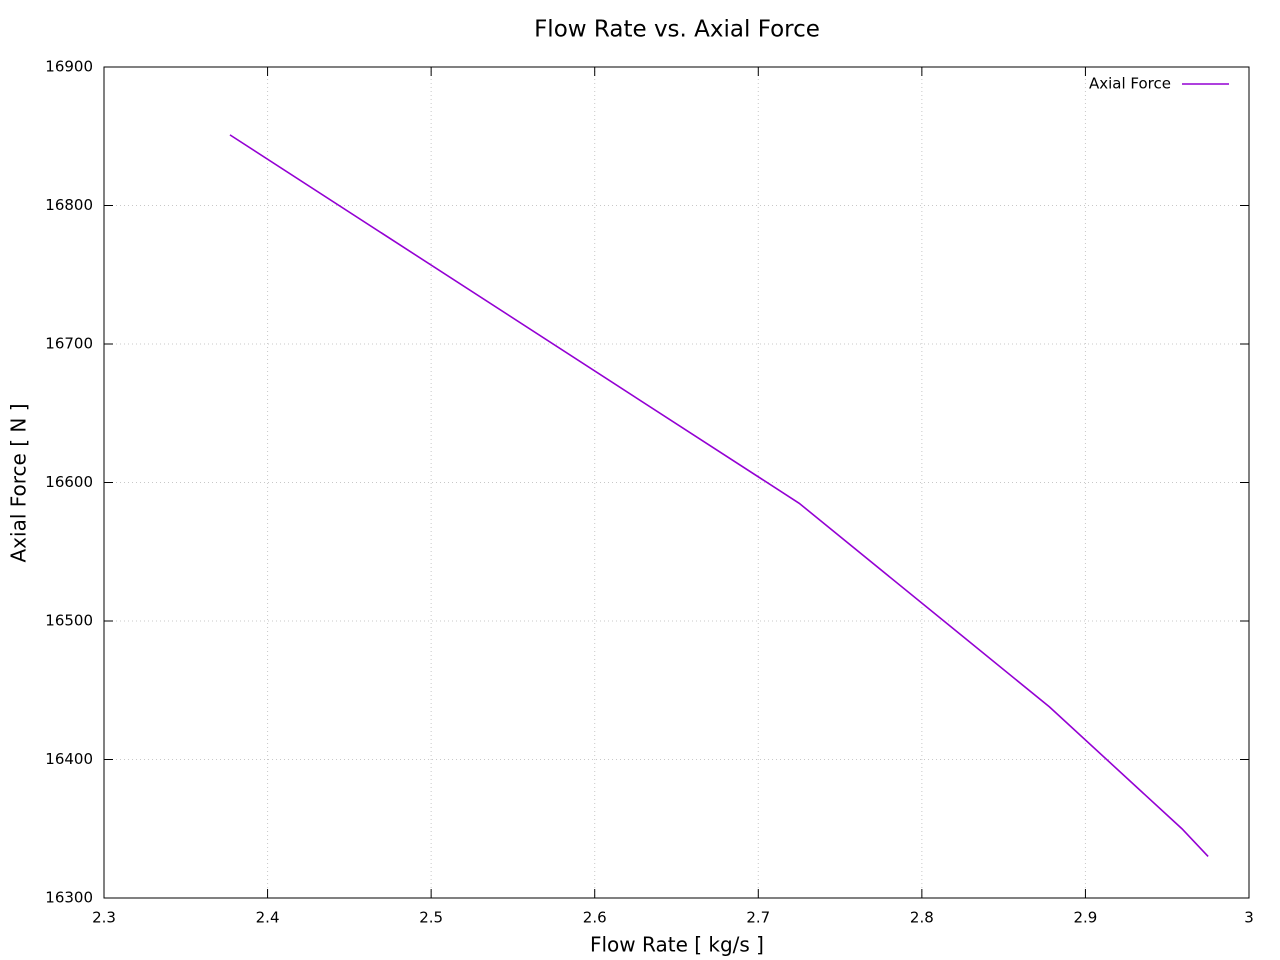  What do you see at coordinates (69, 482) in the screenshot?
I see `y-tick-label: 16600` at bounding box center [69, 482].